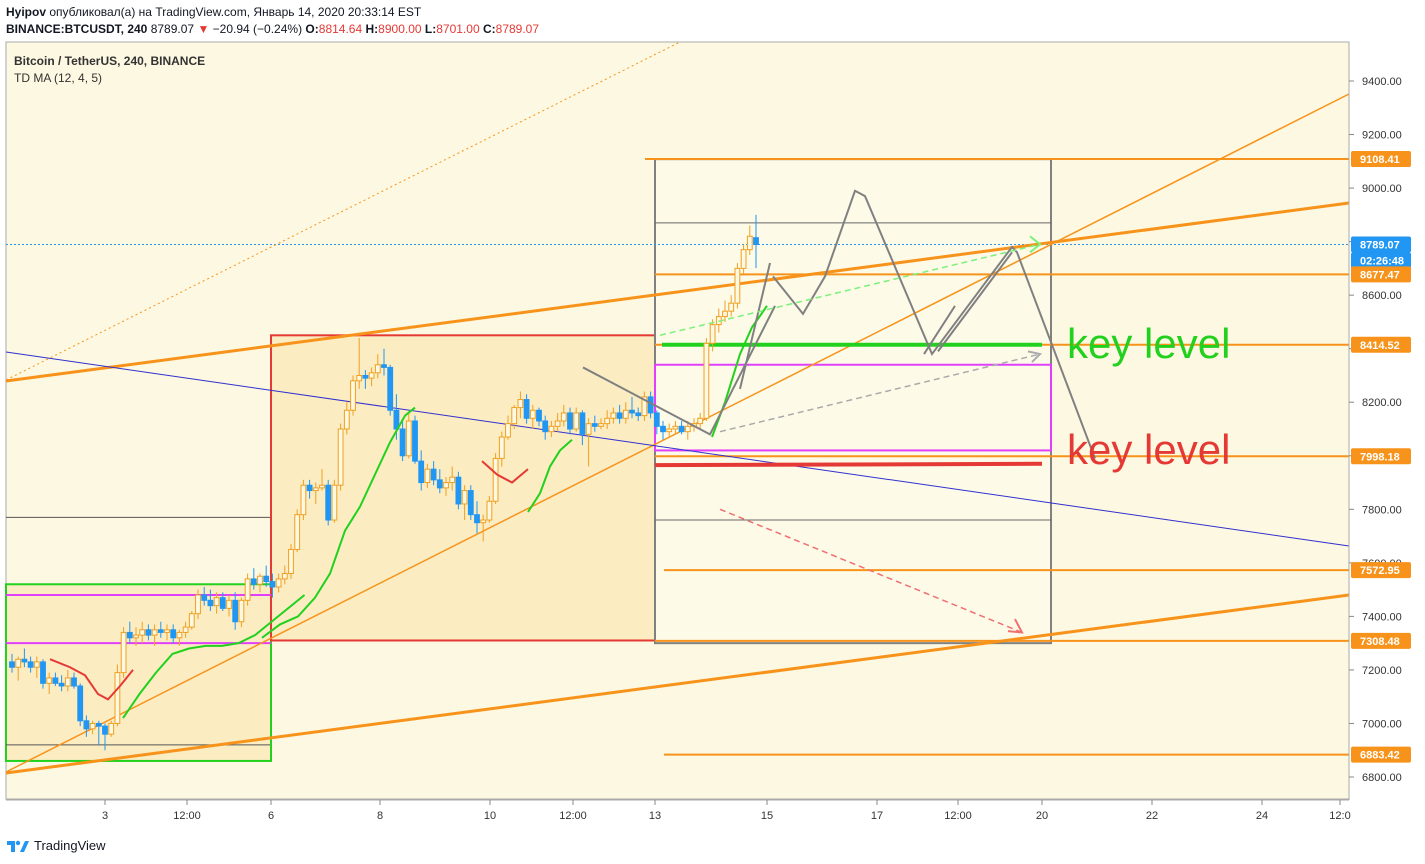  I want to click on x-axis: 3 12:00 6 8 10 12:00 13 15 17 12:00 20 22 24 12:0, so click(678, 810).